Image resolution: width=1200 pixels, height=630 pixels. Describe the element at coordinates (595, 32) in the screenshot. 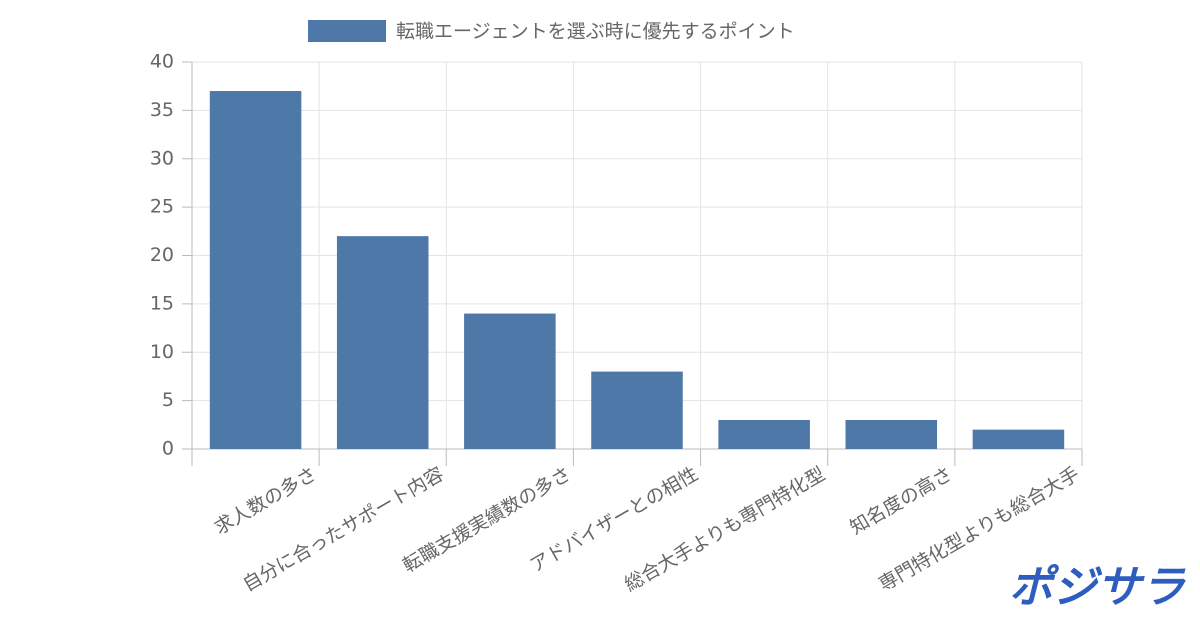

I see `legend-label: 転職エージェントを選ぶ時に優先するポイント` at that location.